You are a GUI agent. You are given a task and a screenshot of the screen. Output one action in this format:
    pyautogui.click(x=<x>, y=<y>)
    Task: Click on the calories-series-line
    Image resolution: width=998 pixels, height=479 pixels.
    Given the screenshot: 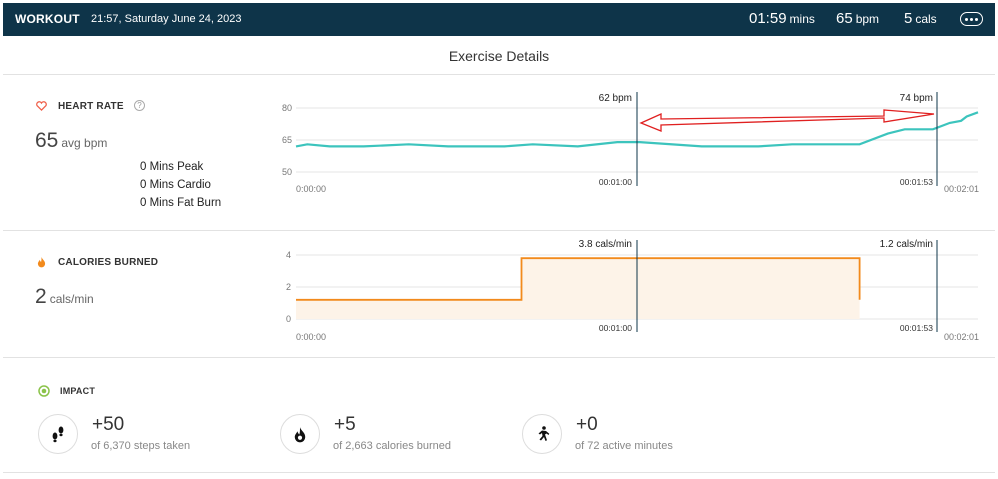 What is the action you would take?
    pyautogui.click(x=578, y=279)
    